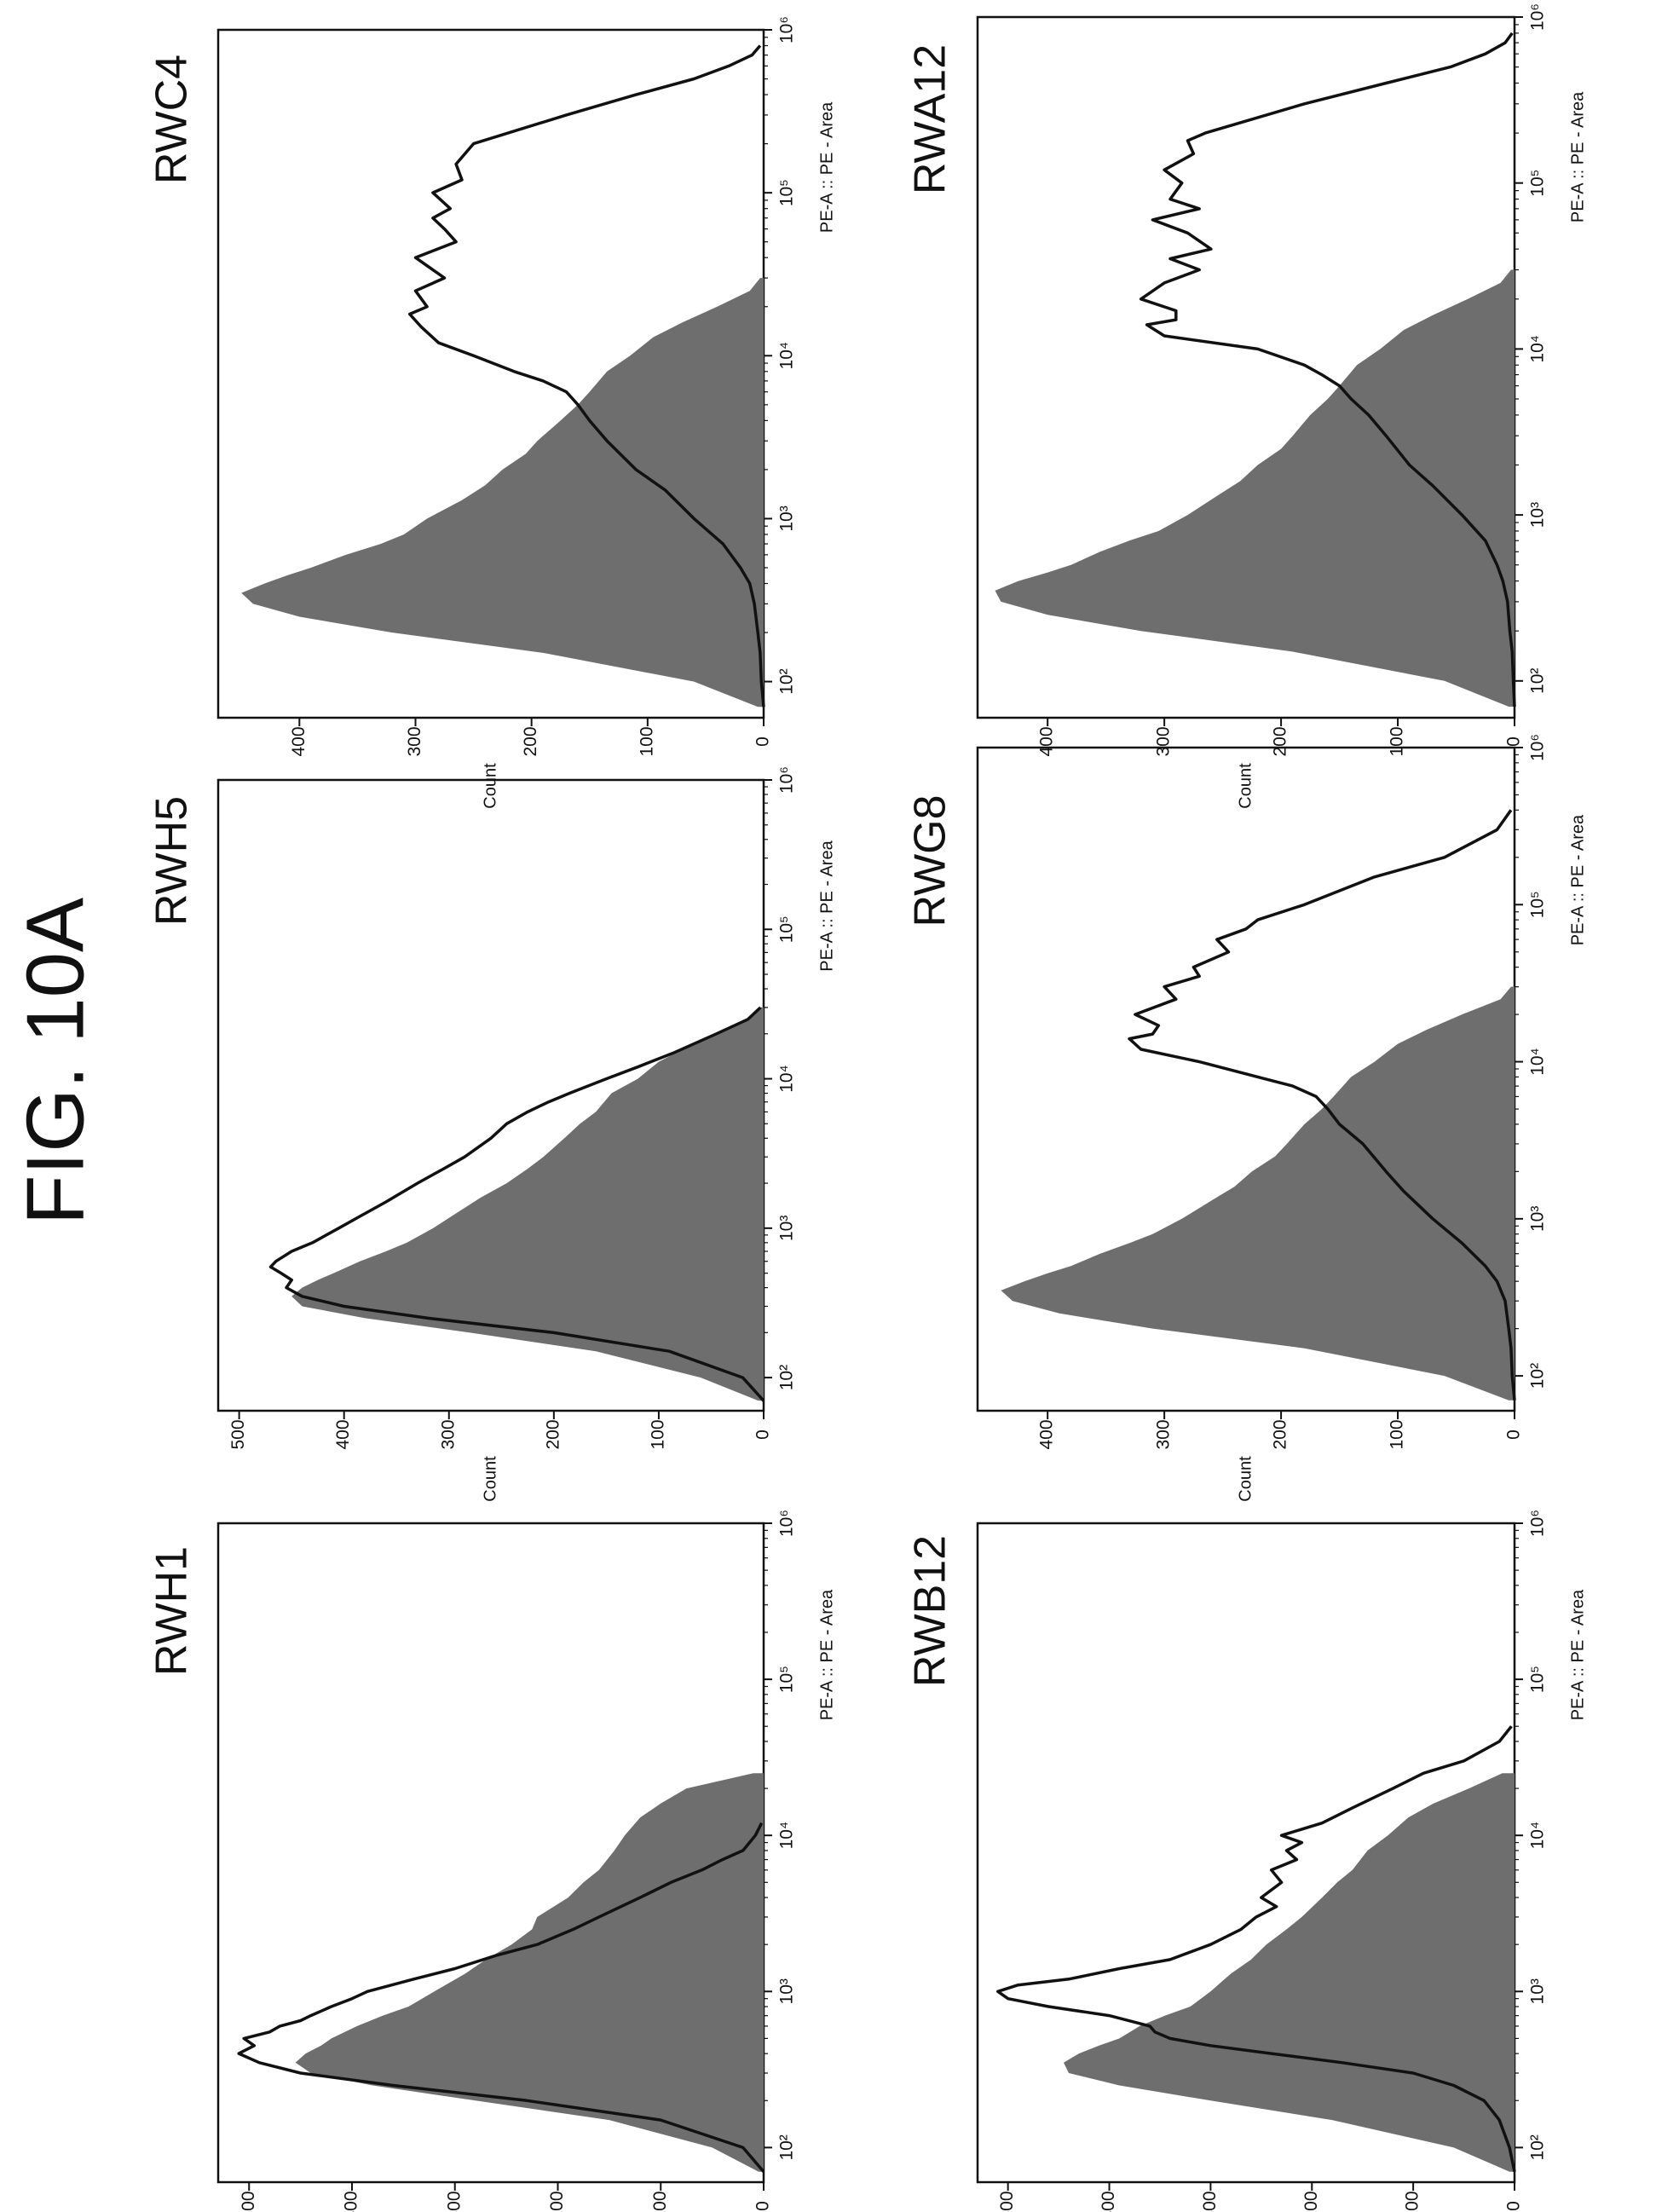  What do you see at coordinates (931, 1611) in the screenshot?
I see `panel-title: RWB12` at bounding box center [931, 1611].